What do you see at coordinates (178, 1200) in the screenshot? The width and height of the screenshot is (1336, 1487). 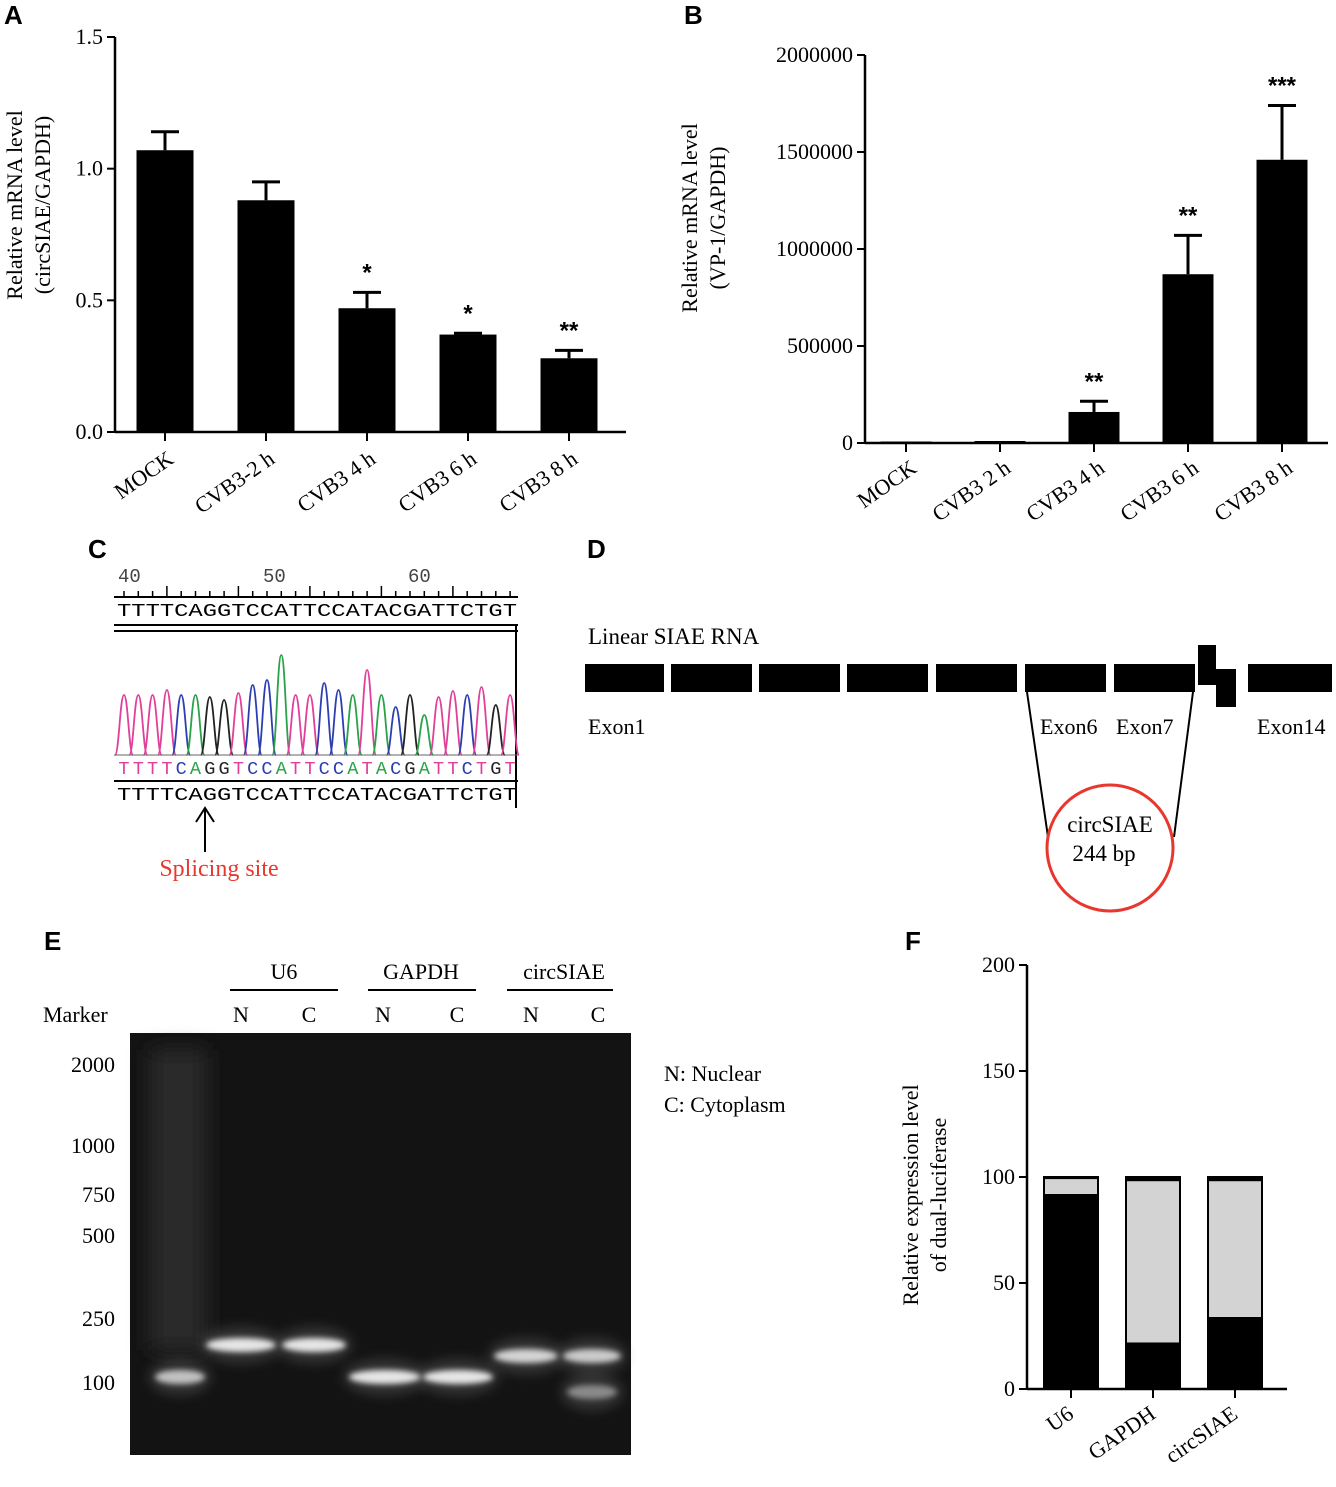 I see `marker-smear` at bounding box center [178, 1200].